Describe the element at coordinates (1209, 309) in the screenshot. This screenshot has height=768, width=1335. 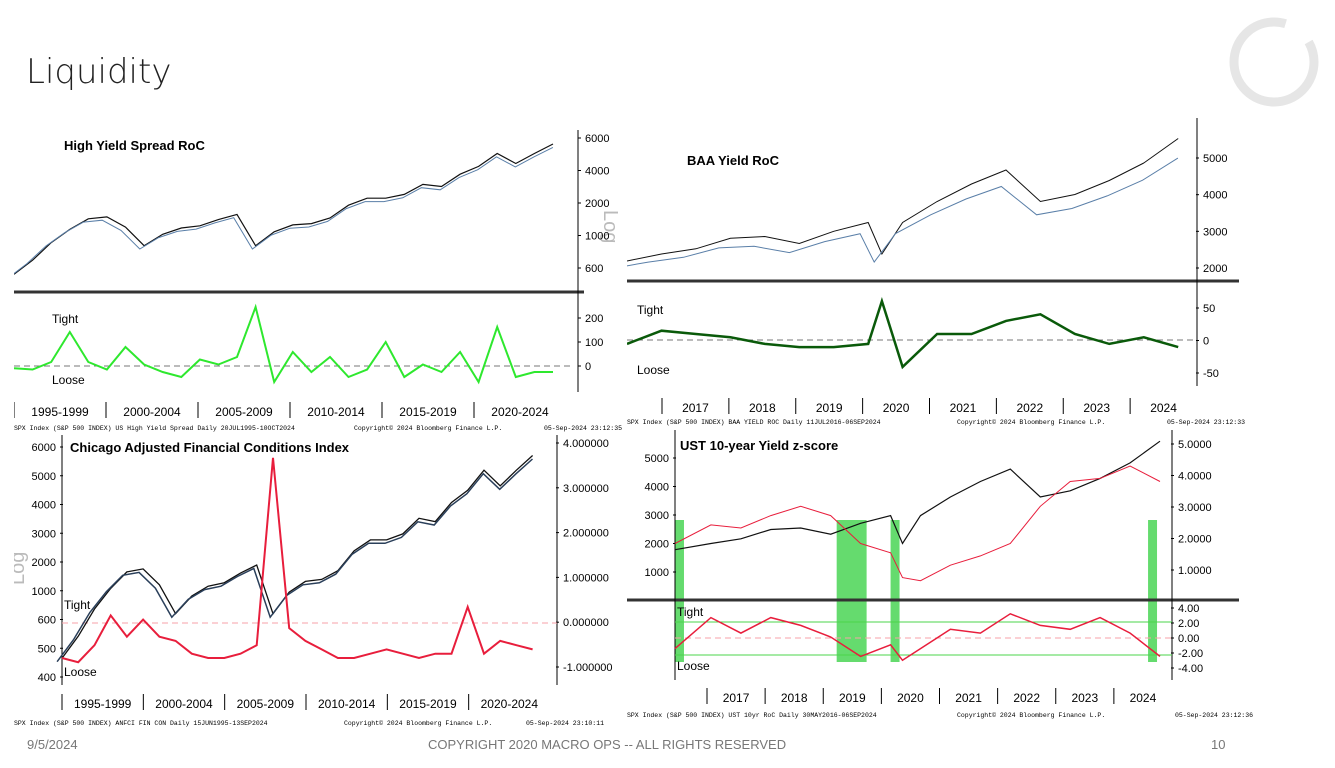
I see `bottom-axis-label: 50` at that location.